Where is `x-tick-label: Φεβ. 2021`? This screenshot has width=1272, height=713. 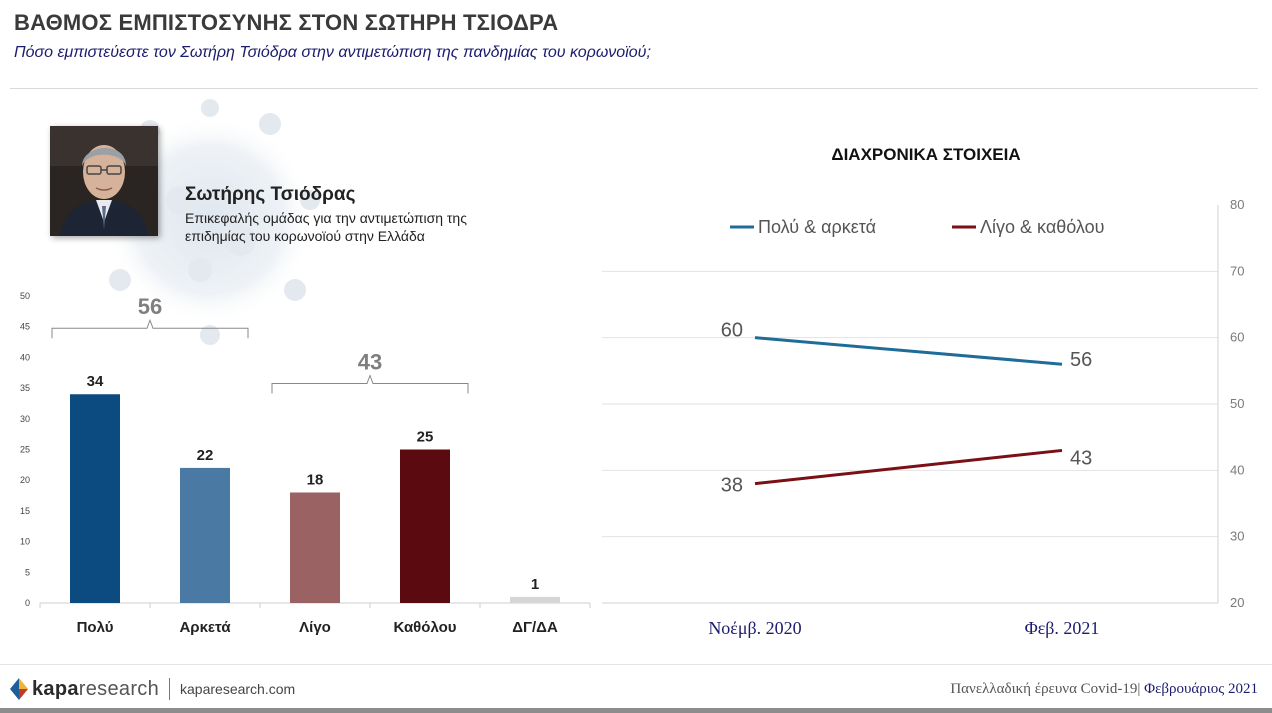 x-tick-label: Φεβ. 2021 is located at coordinates (1062, 628).